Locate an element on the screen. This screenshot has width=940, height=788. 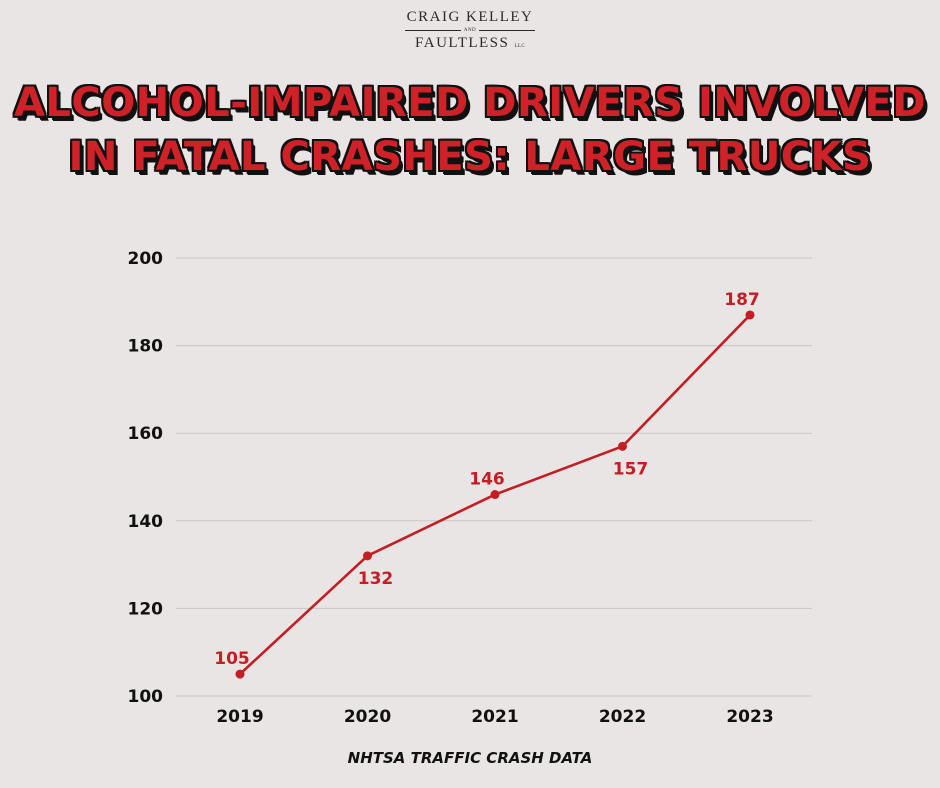
data-label: 132 is located at coordinates (376, 579).